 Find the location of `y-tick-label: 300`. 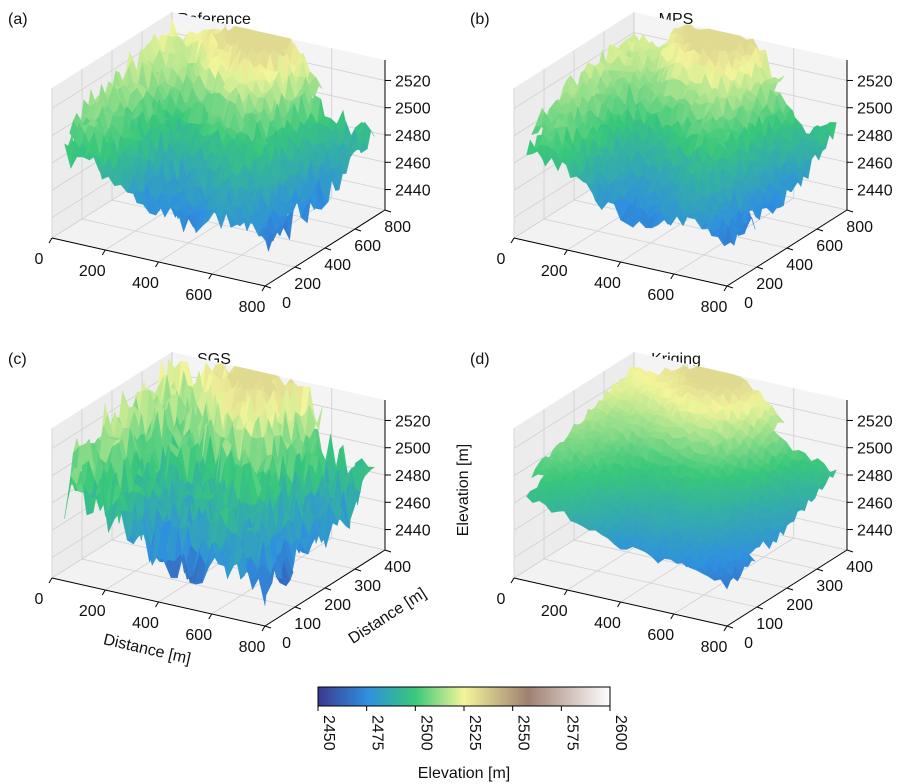

y-tick-label: 300 is located at coordinates (367, 586).